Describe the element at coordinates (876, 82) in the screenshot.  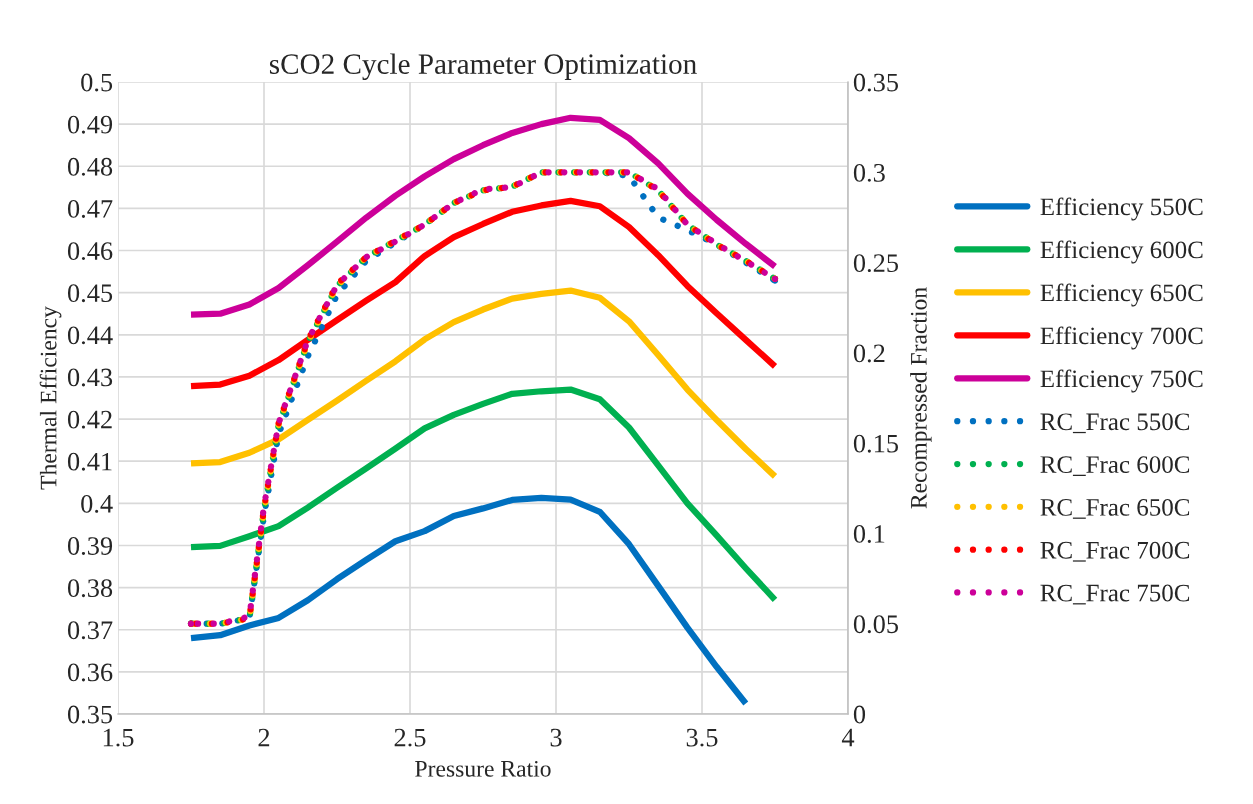
I see `y2-tick-label: 0.35` at that location.